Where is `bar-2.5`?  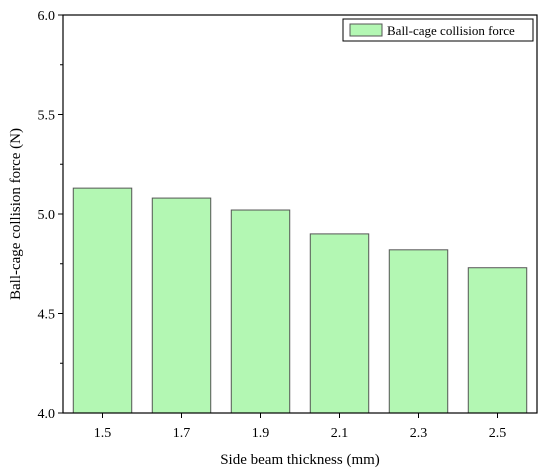
bar-2.5 is located at coordinates (497, 340).